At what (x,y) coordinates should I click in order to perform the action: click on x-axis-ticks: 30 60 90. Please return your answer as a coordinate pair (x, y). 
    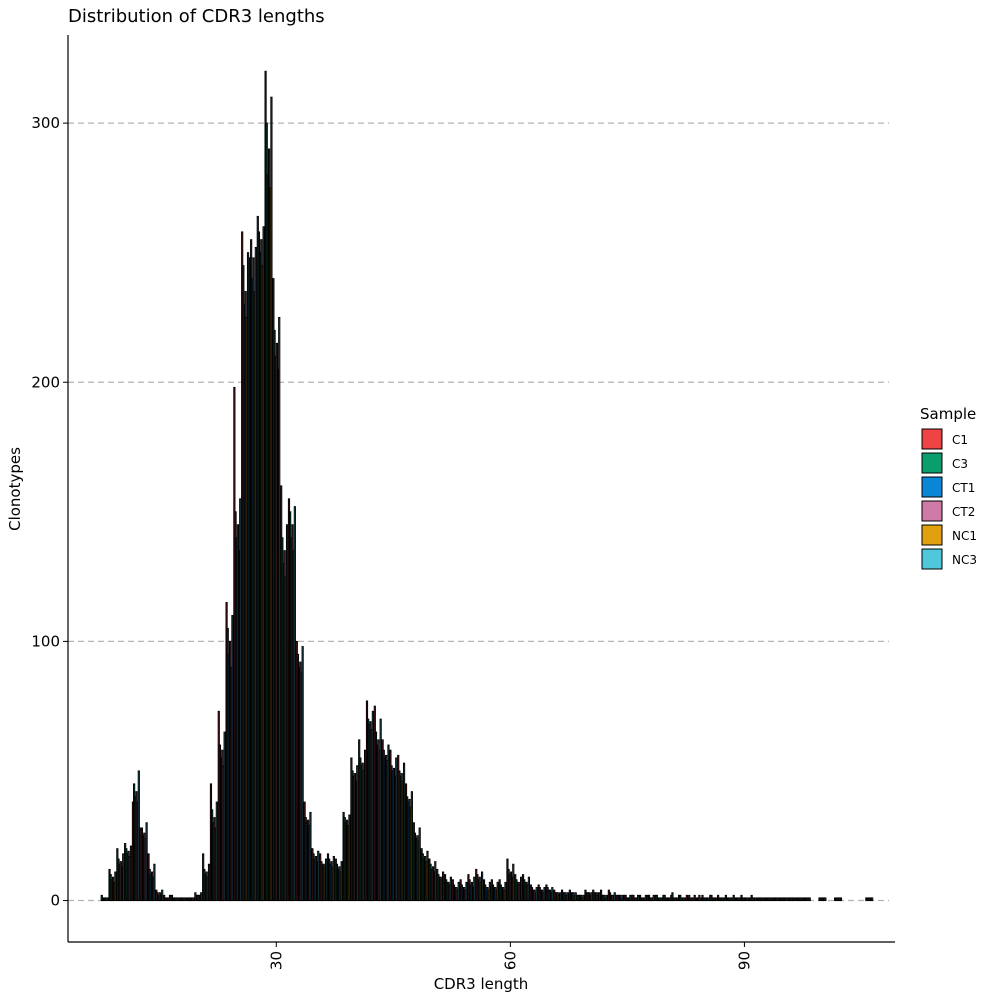
    Looking at the image, I should click on (510, 956).